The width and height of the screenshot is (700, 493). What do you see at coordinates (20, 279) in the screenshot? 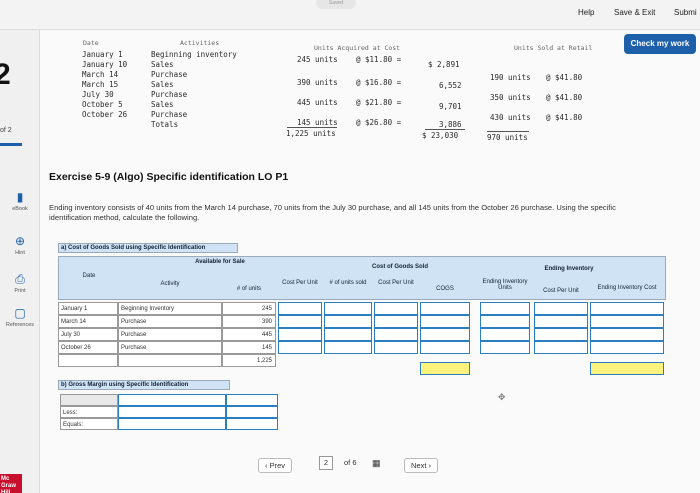
I see `print-icon: ⎙` at bounding box center [20, 279].